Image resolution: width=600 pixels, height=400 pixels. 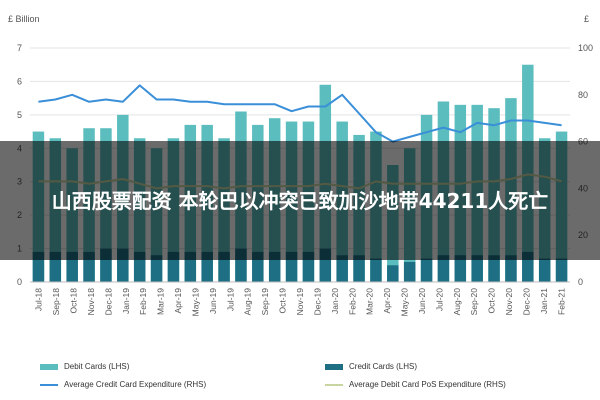 I want to click on x-tick-label: Oct-20, so click(x=492, y=301).